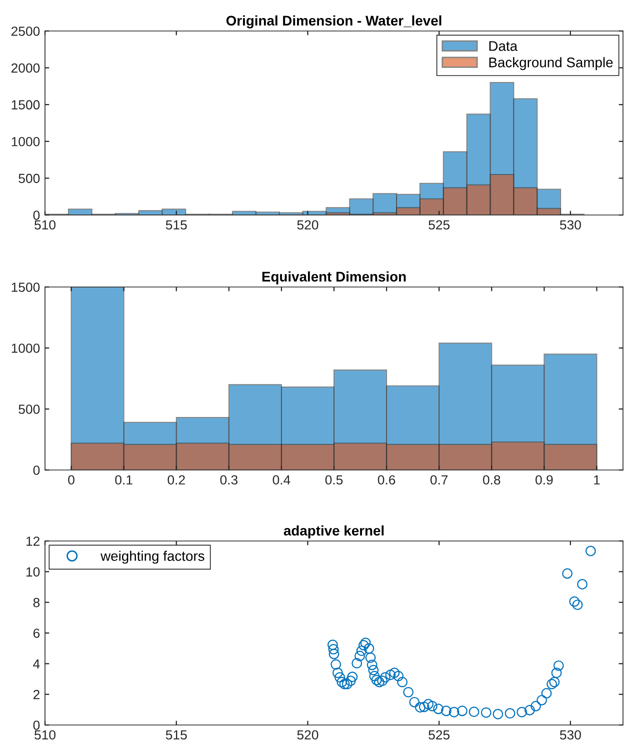 This screenshot has width=625, height=743. Describe the element at coordinates (176, 480) in the screenshot. I see `x-tick-label: 0.2` at that location.